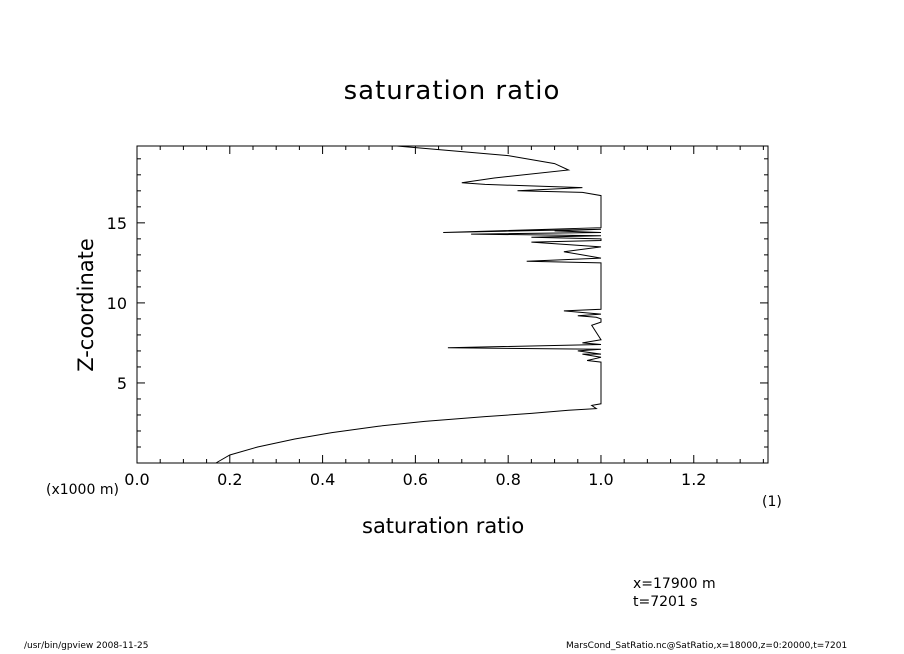 The height and width of the screenshot is (654, 904). Describe the element at coordinates (415, 479) in the screenshot. I see `x-tick-label: 0.6` at that location.